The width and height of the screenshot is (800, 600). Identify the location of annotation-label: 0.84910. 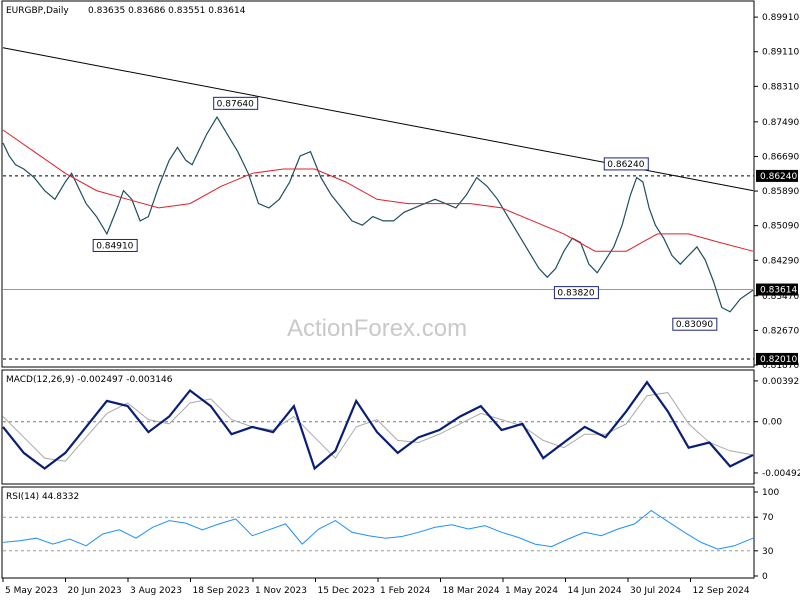
(114, 246).